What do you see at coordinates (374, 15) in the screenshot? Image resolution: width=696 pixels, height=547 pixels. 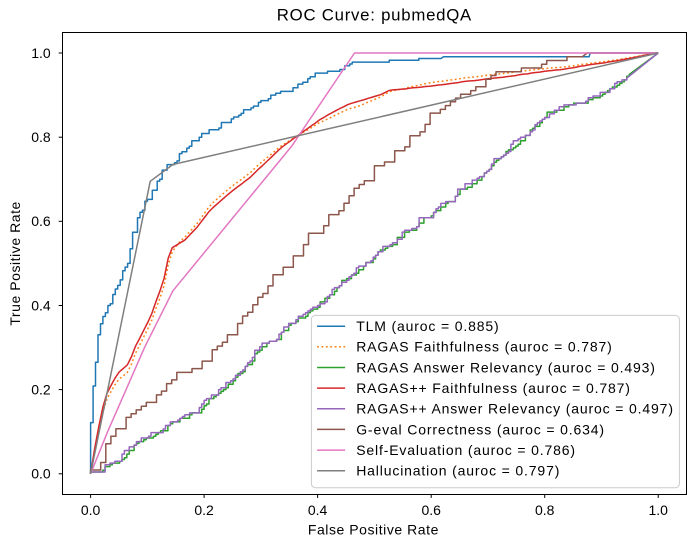 I see `svg-text: ROC Curve: pubmedQA` at bounding box center [374, 15].